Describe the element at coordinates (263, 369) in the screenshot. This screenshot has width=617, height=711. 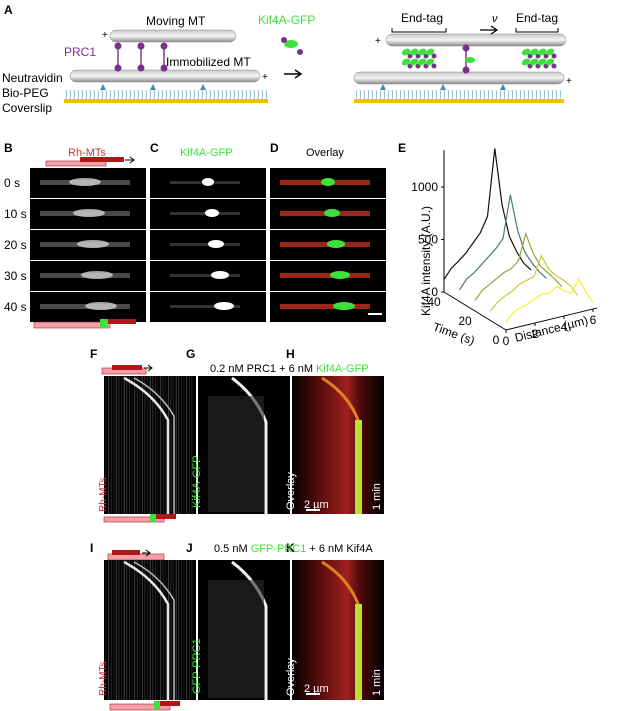
I see `kymo1-condition-prefix: 0.2 nM PRC1 + 6 nM` at that location.